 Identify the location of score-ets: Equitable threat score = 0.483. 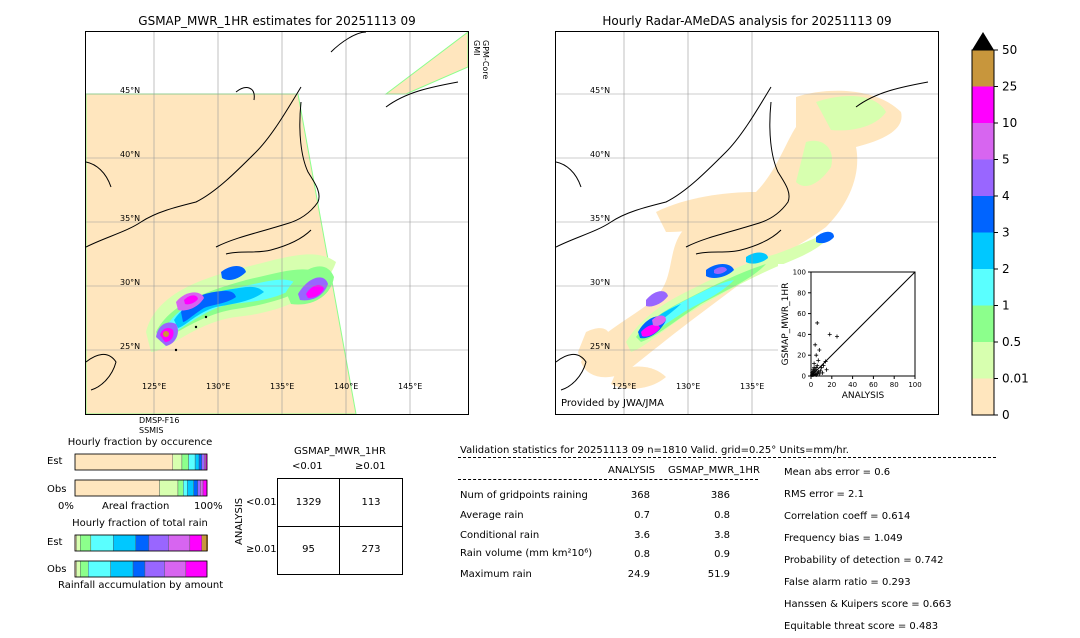
(861, 626).